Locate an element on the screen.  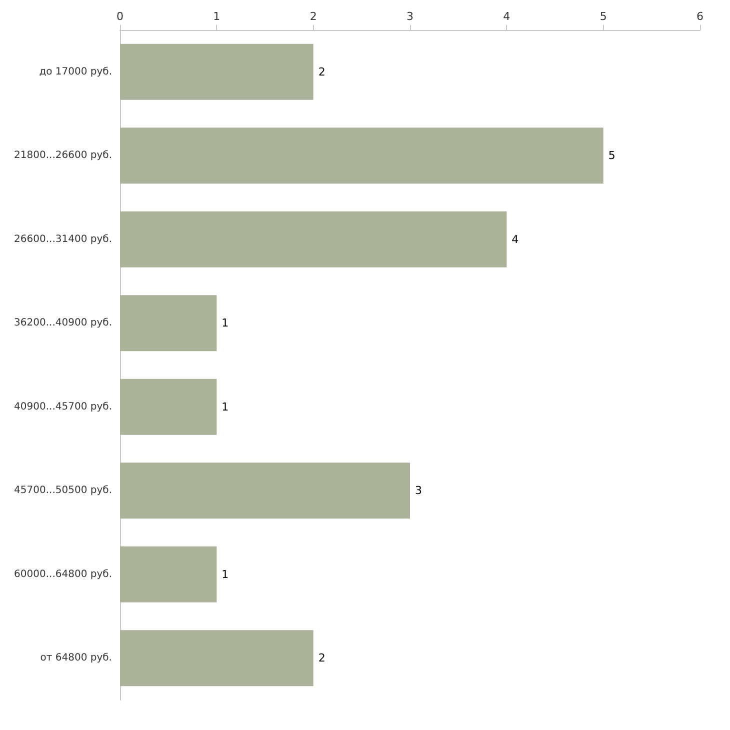
x-tick-label: 4 is located at coordinates (506, 16).